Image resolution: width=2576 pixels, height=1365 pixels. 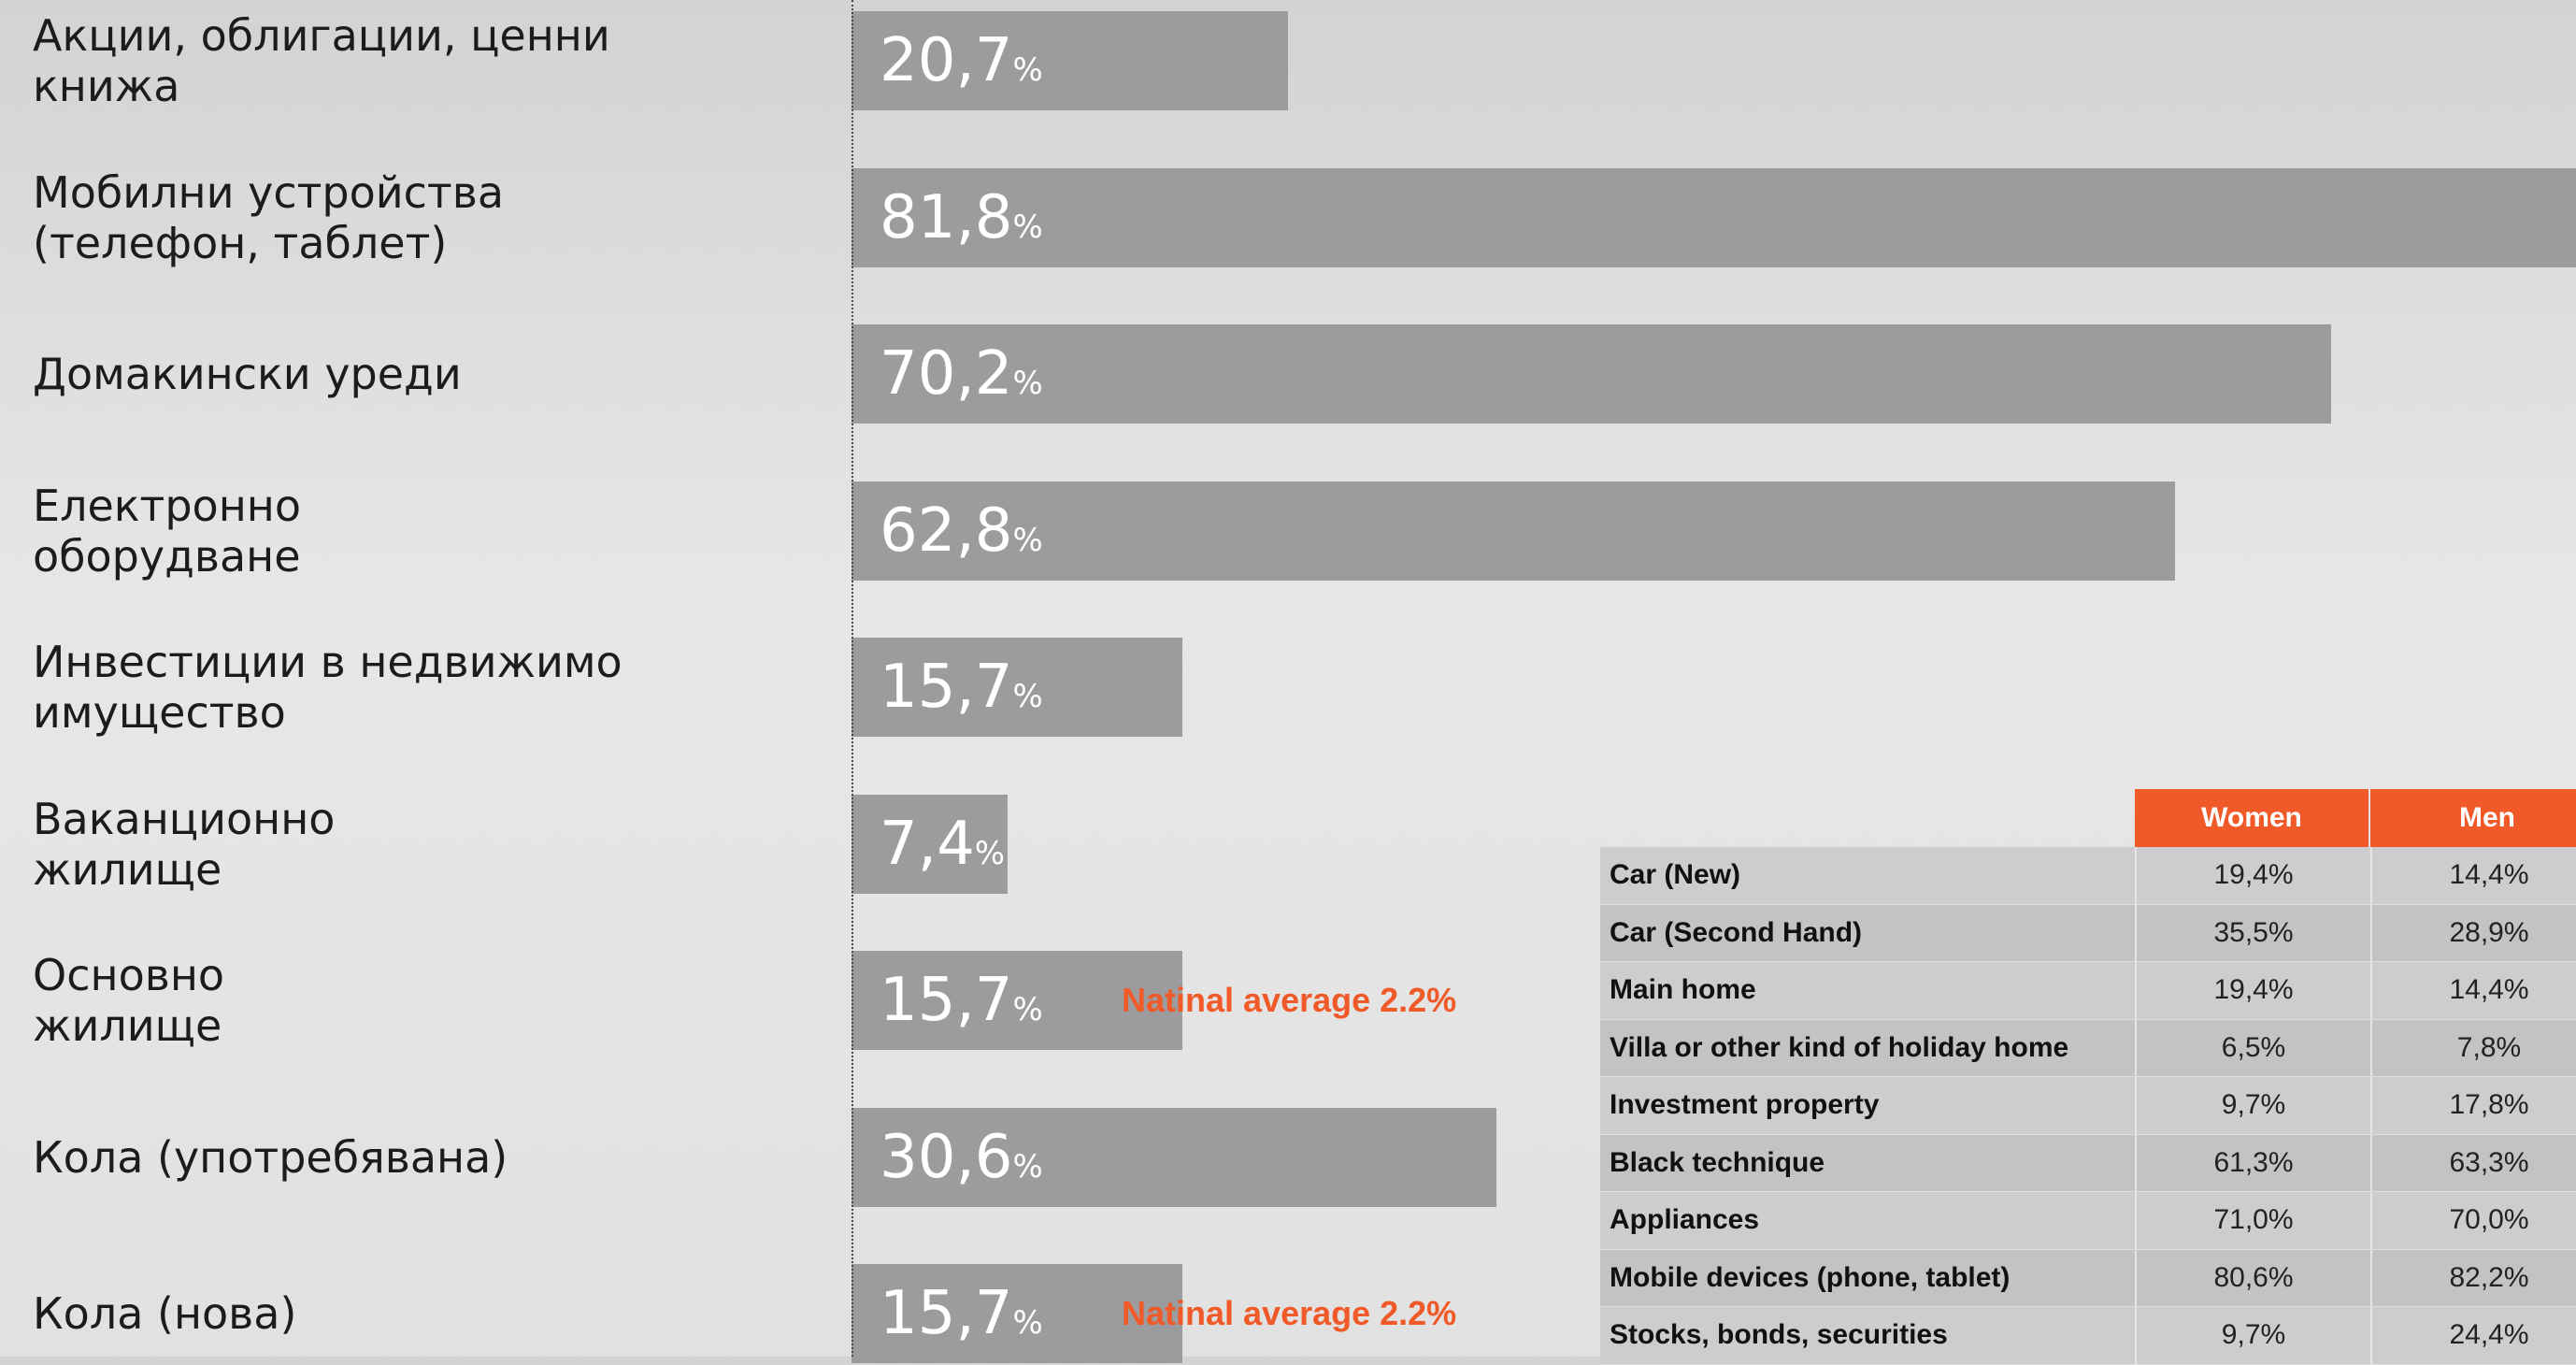 I want to click on row-label: Car (Second Hand), so click(x=1736, y=932).